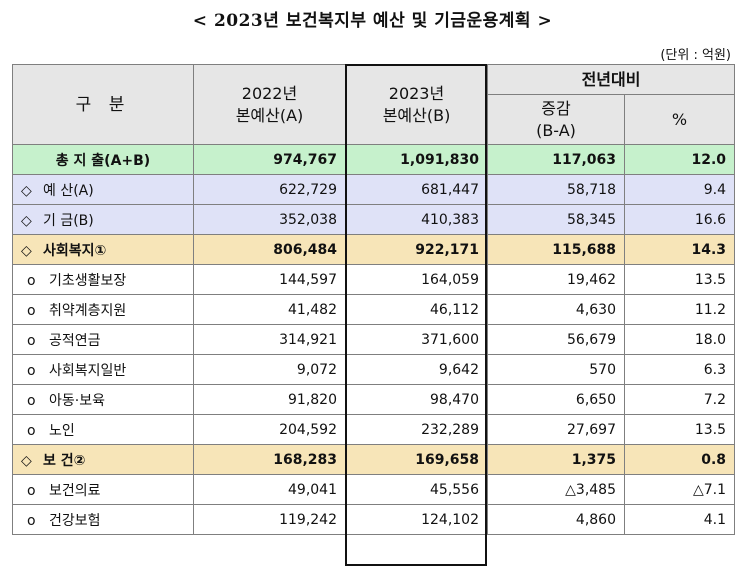 This screenshot has height=574, width=745. I want to click on cell-y2022: 168,283, so click(269, 459).